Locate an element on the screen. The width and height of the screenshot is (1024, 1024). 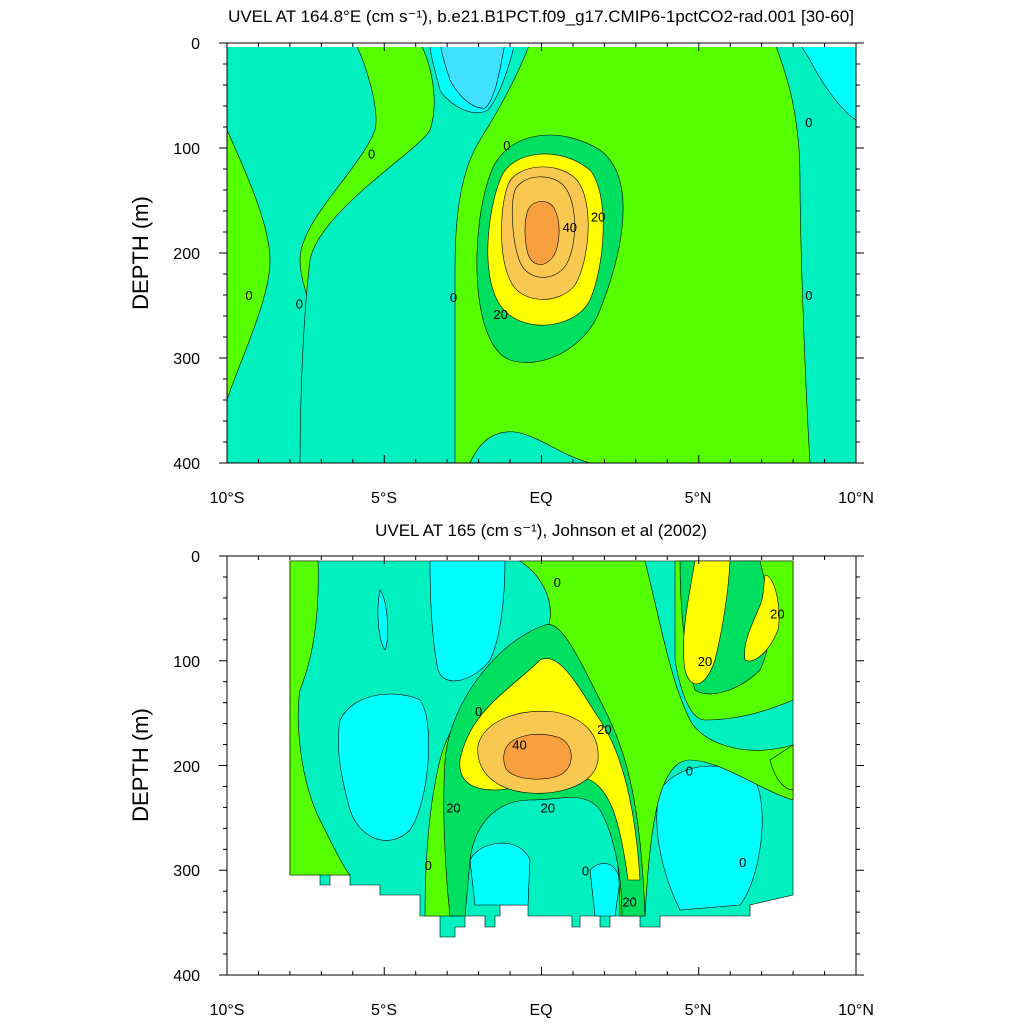
bottom-contour-labels: 0 20 20 0 20 40 0 20 20 0 0 0 20 is located at coordinates (605, 742).